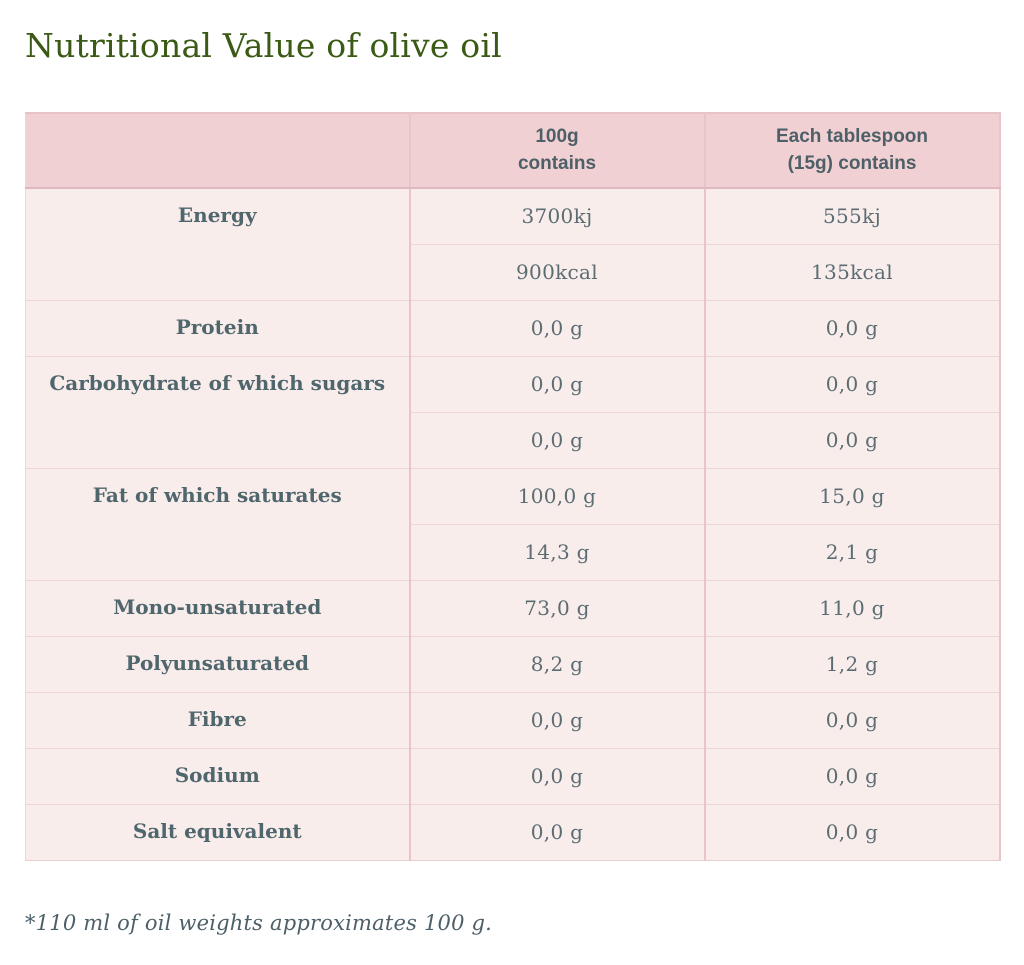 Image resolution: width=1024 pixels, height=965 pixels. I want to click on table-row: Salt equivalent 0,0 g 0,0 g, so click(512, 832).